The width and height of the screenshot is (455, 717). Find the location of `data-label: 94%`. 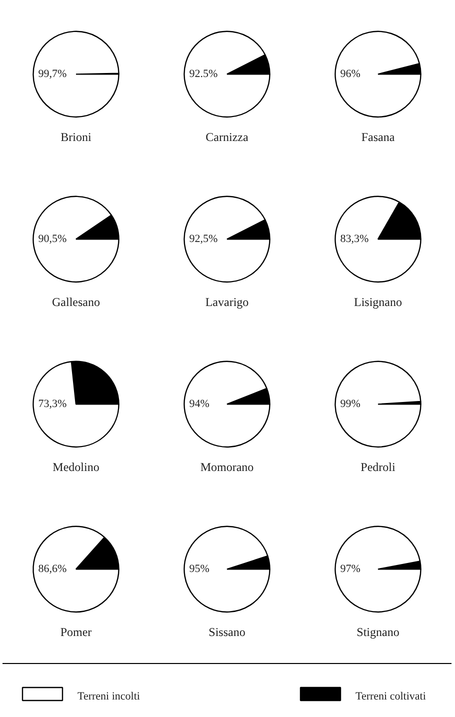

data-label: 94% is located at coordinates (199, 404).